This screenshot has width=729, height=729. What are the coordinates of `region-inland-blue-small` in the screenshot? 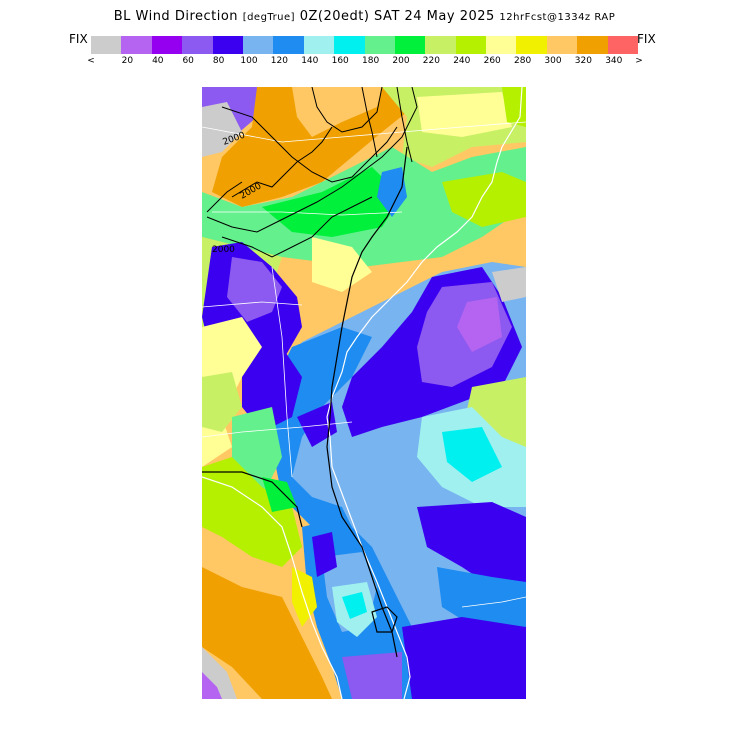 It's located at (317, 424).